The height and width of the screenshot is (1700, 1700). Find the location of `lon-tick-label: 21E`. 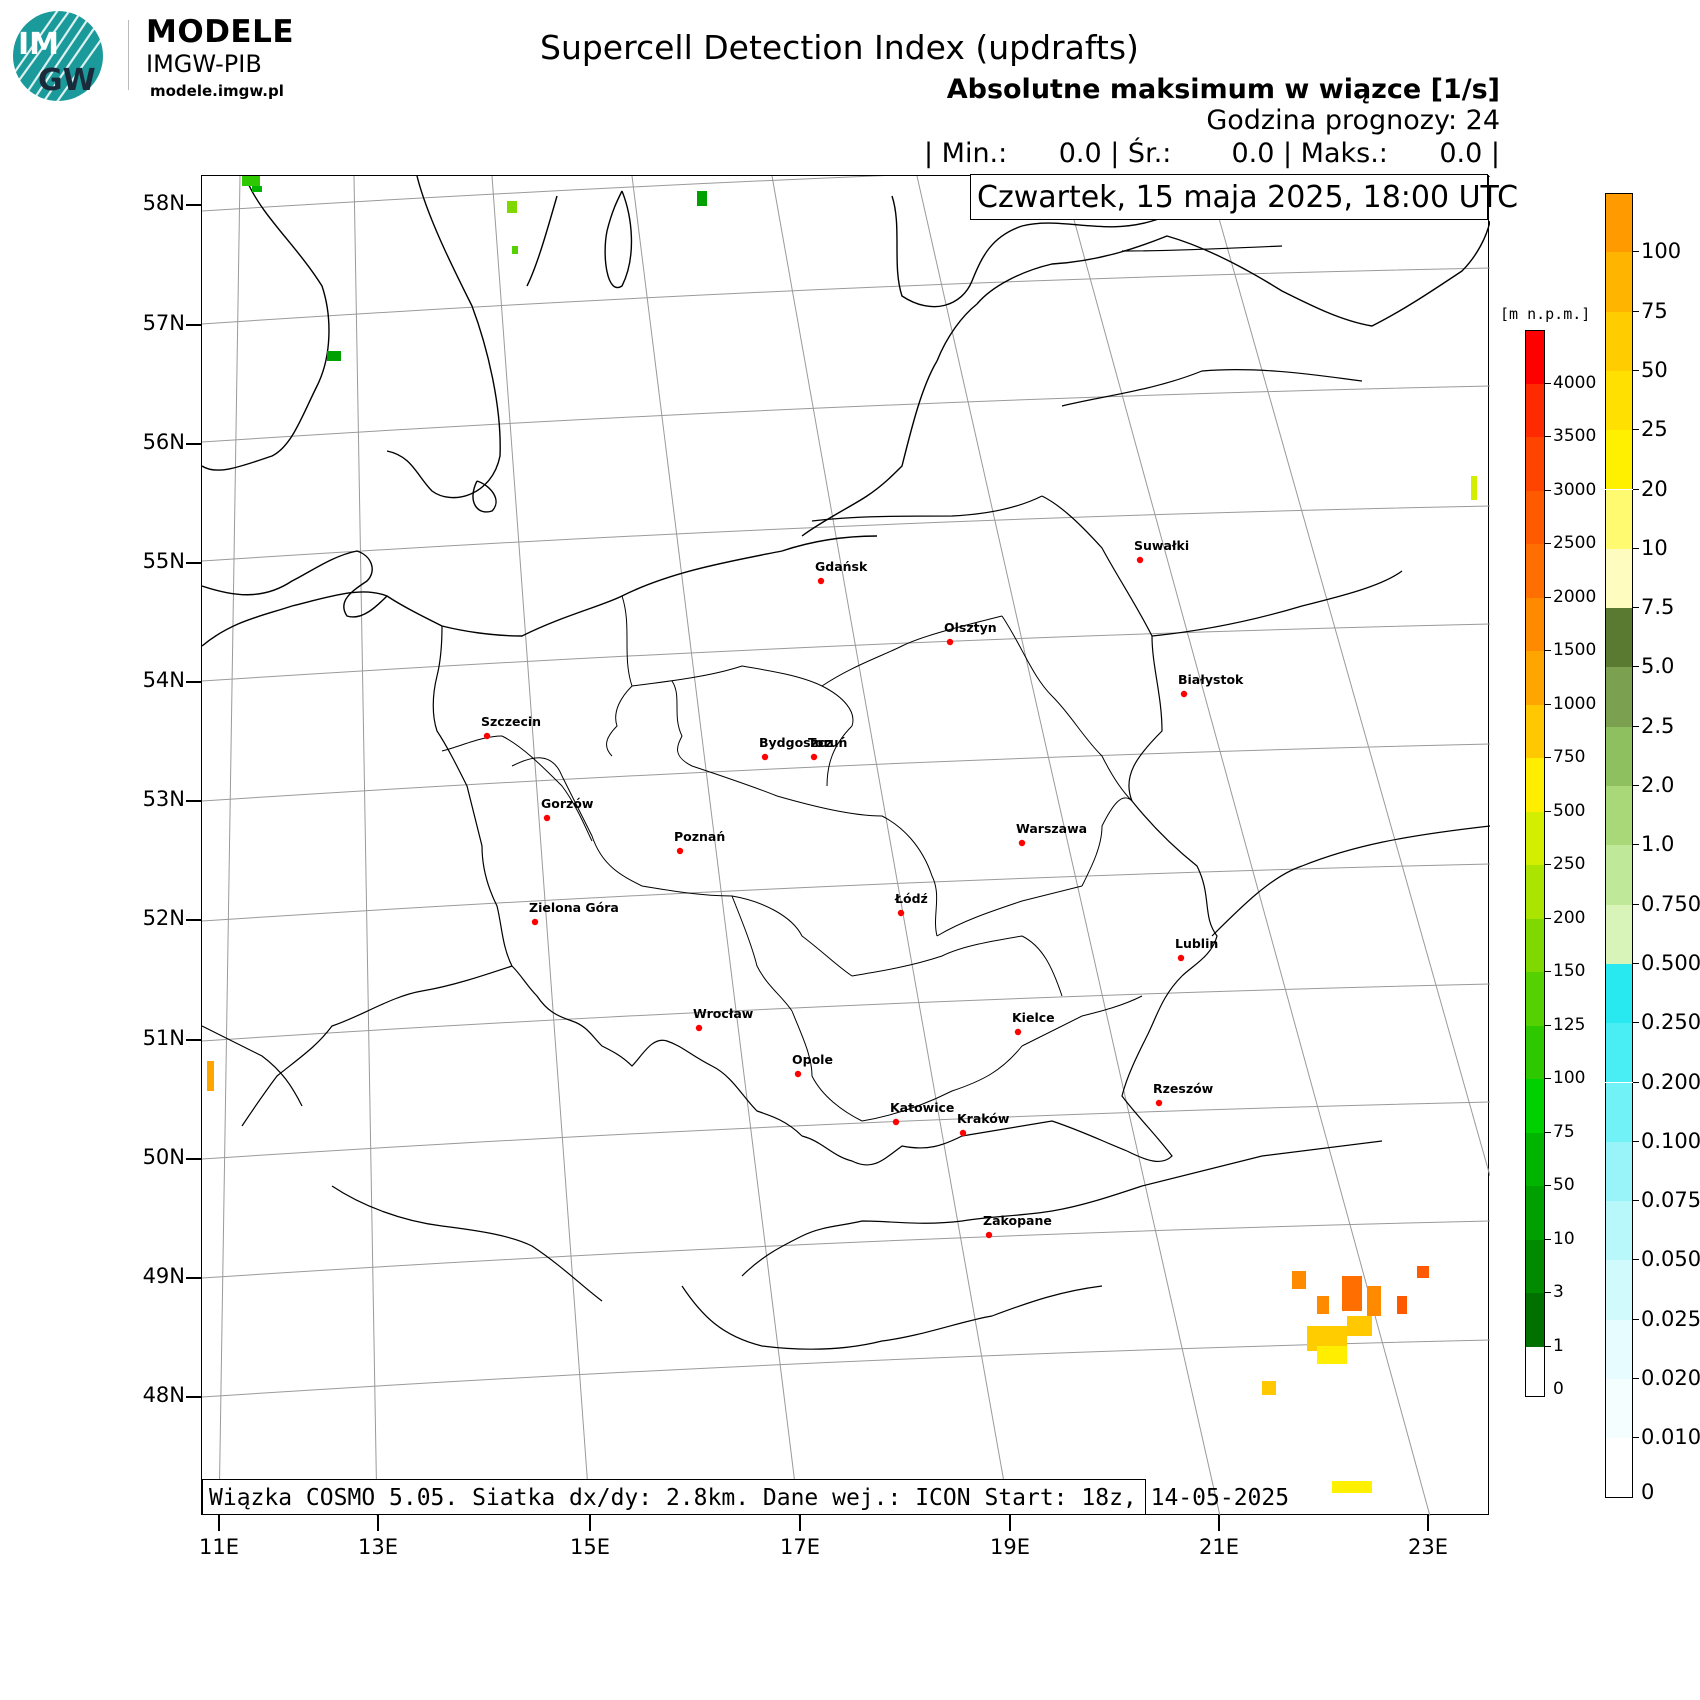

lon-tick-label: 21E is located at coordinates (1219, 1547).